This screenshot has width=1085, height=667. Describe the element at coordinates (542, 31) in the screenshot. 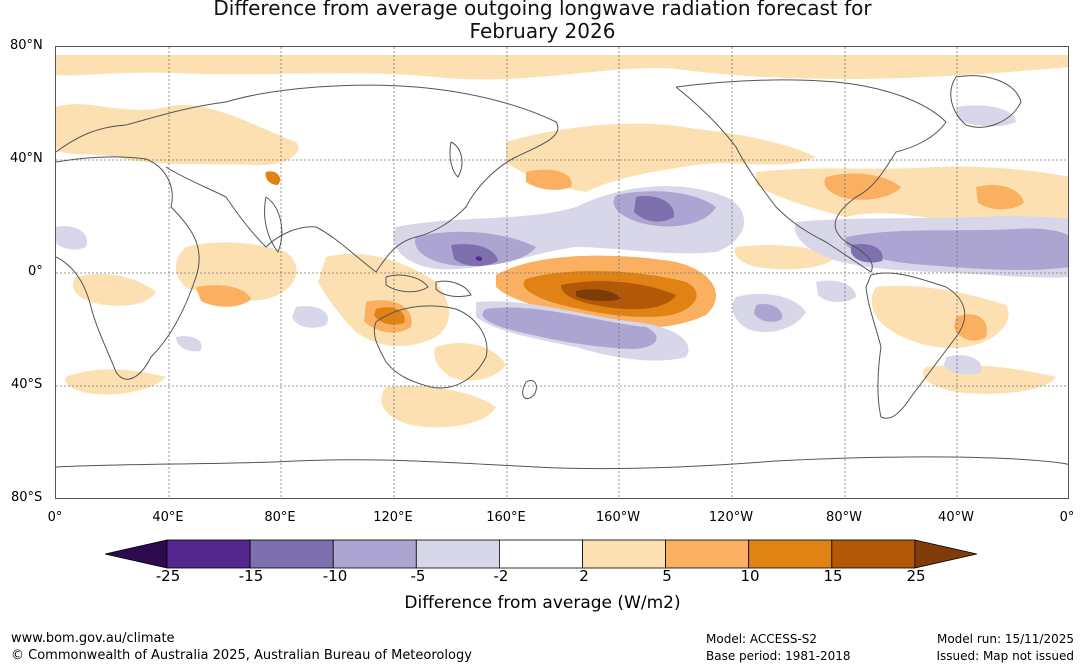

I see `title-line-2: February 2026` at that location.